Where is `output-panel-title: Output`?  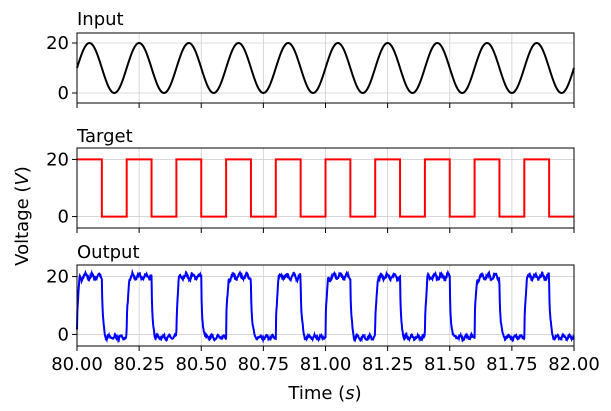
output-panel-title: Output is located at coordinates (108, 252).